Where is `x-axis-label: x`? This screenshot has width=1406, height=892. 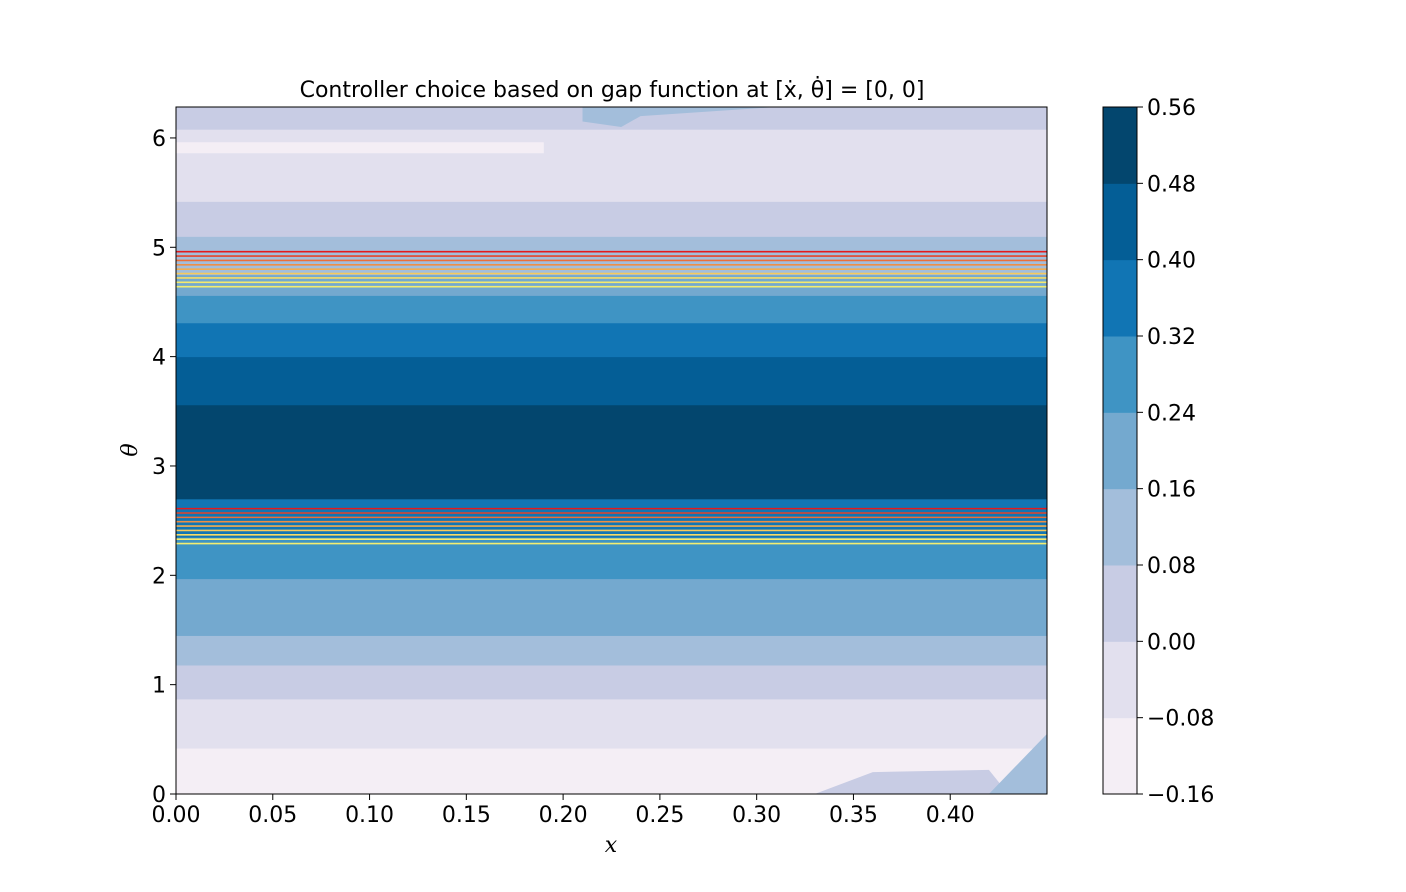
x-axis-label: x is located at coordinates (611, 845).